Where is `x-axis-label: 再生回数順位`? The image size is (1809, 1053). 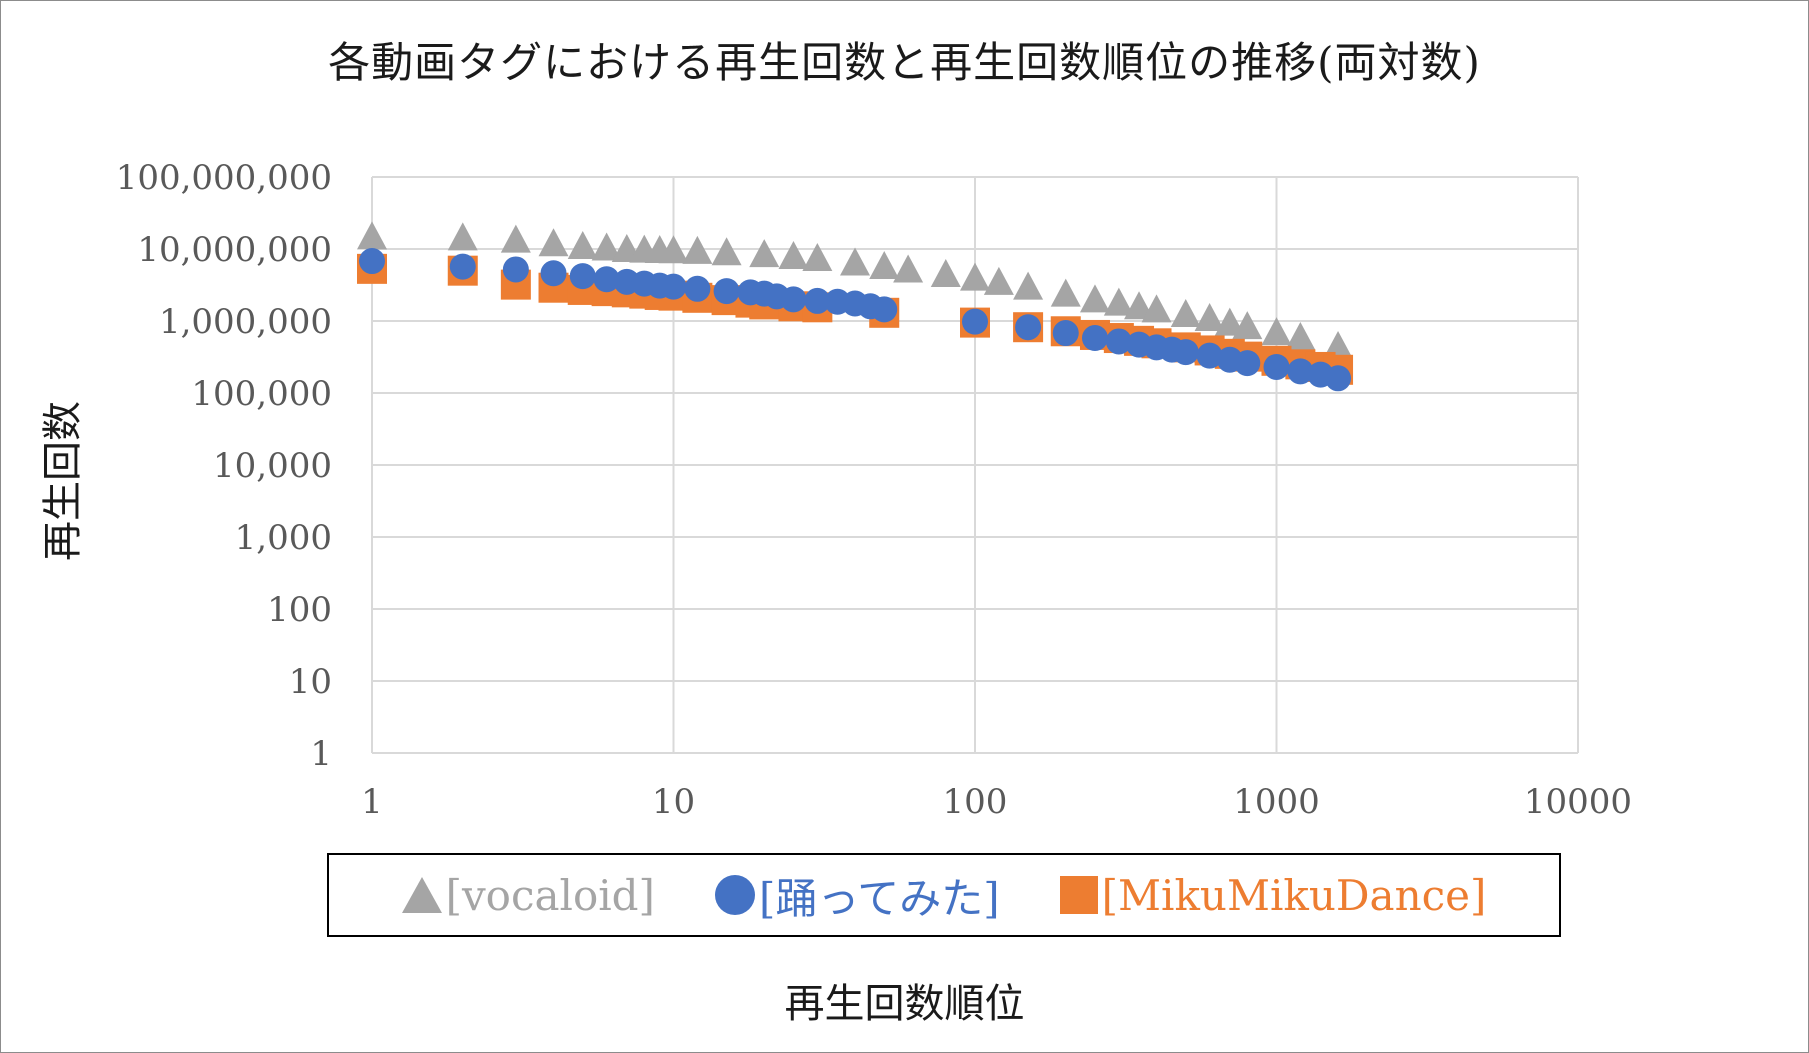
x-axis-label: 再生回数順位 is located at coordinates (904, 1004).